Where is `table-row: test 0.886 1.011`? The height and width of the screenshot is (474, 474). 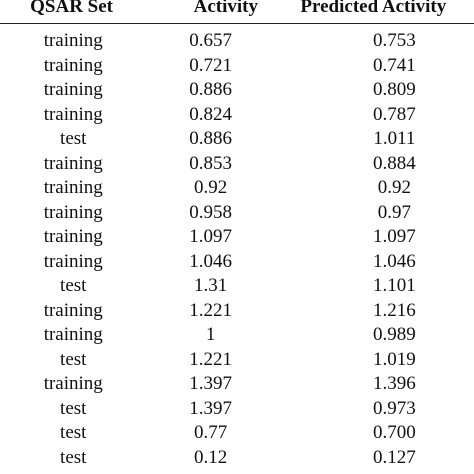
table-row: test 0.886 1.011 is located at coordinates (237, 139).